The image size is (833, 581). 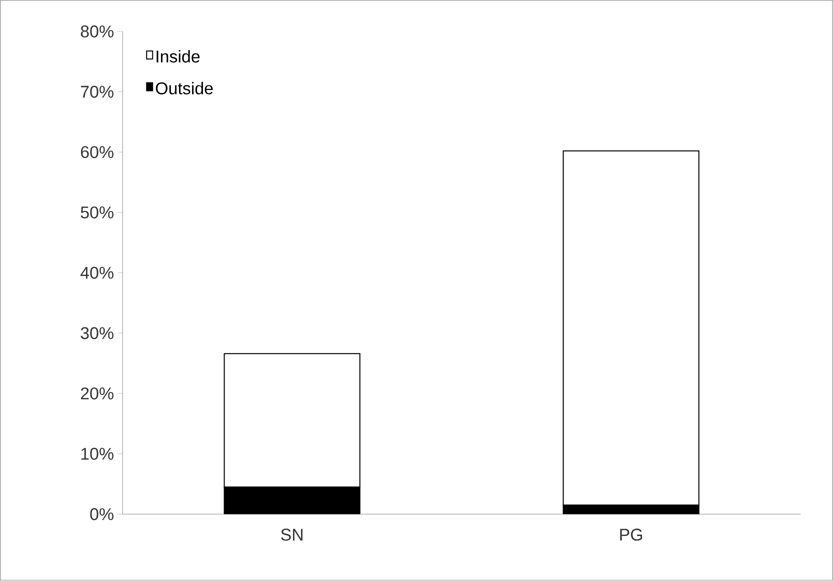 I want to click on y-tick-label: 0%, so click(x=102, y=514).